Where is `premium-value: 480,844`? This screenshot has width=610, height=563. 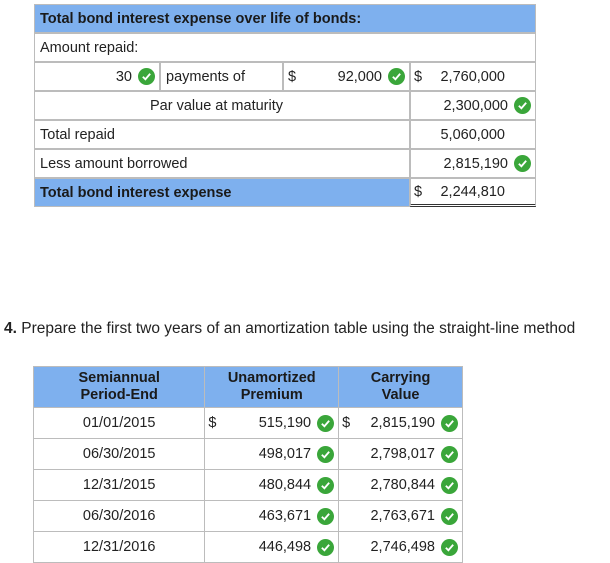
premium-value: 480,844 is located at coordinates (285, 485).